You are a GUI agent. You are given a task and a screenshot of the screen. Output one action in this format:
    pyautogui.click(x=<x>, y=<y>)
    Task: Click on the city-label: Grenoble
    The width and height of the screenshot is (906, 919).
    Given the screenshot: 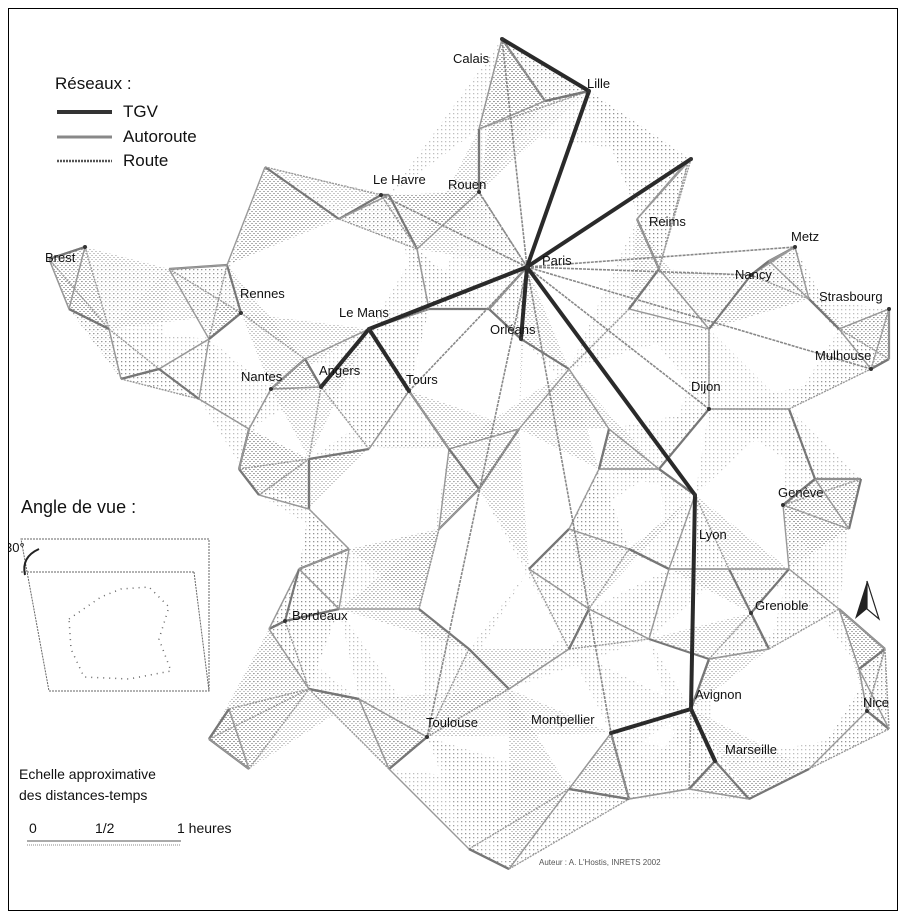 What is the action you would take?
    pyautogui.click(x=781, y=605)
    